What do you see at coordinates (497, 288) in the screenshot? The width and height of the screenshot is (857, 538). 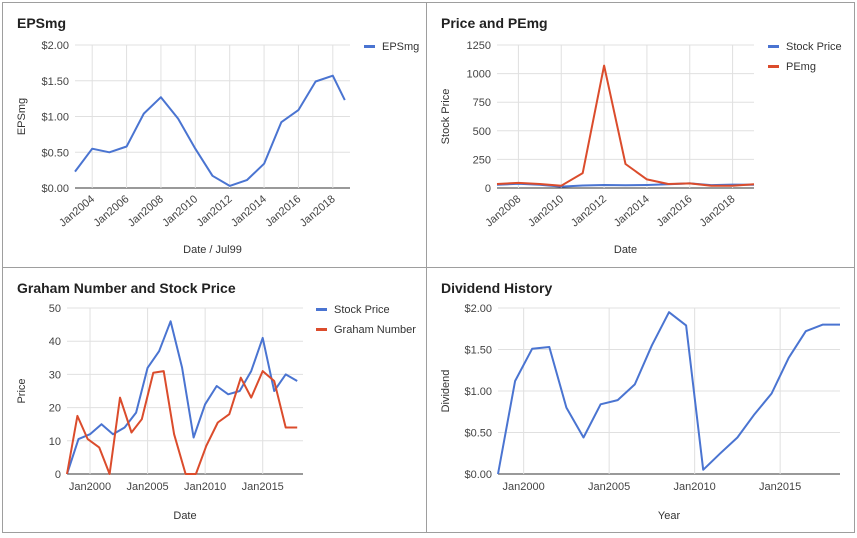 I see `chart-title: Dividend History` at bounding box center [497, 288].